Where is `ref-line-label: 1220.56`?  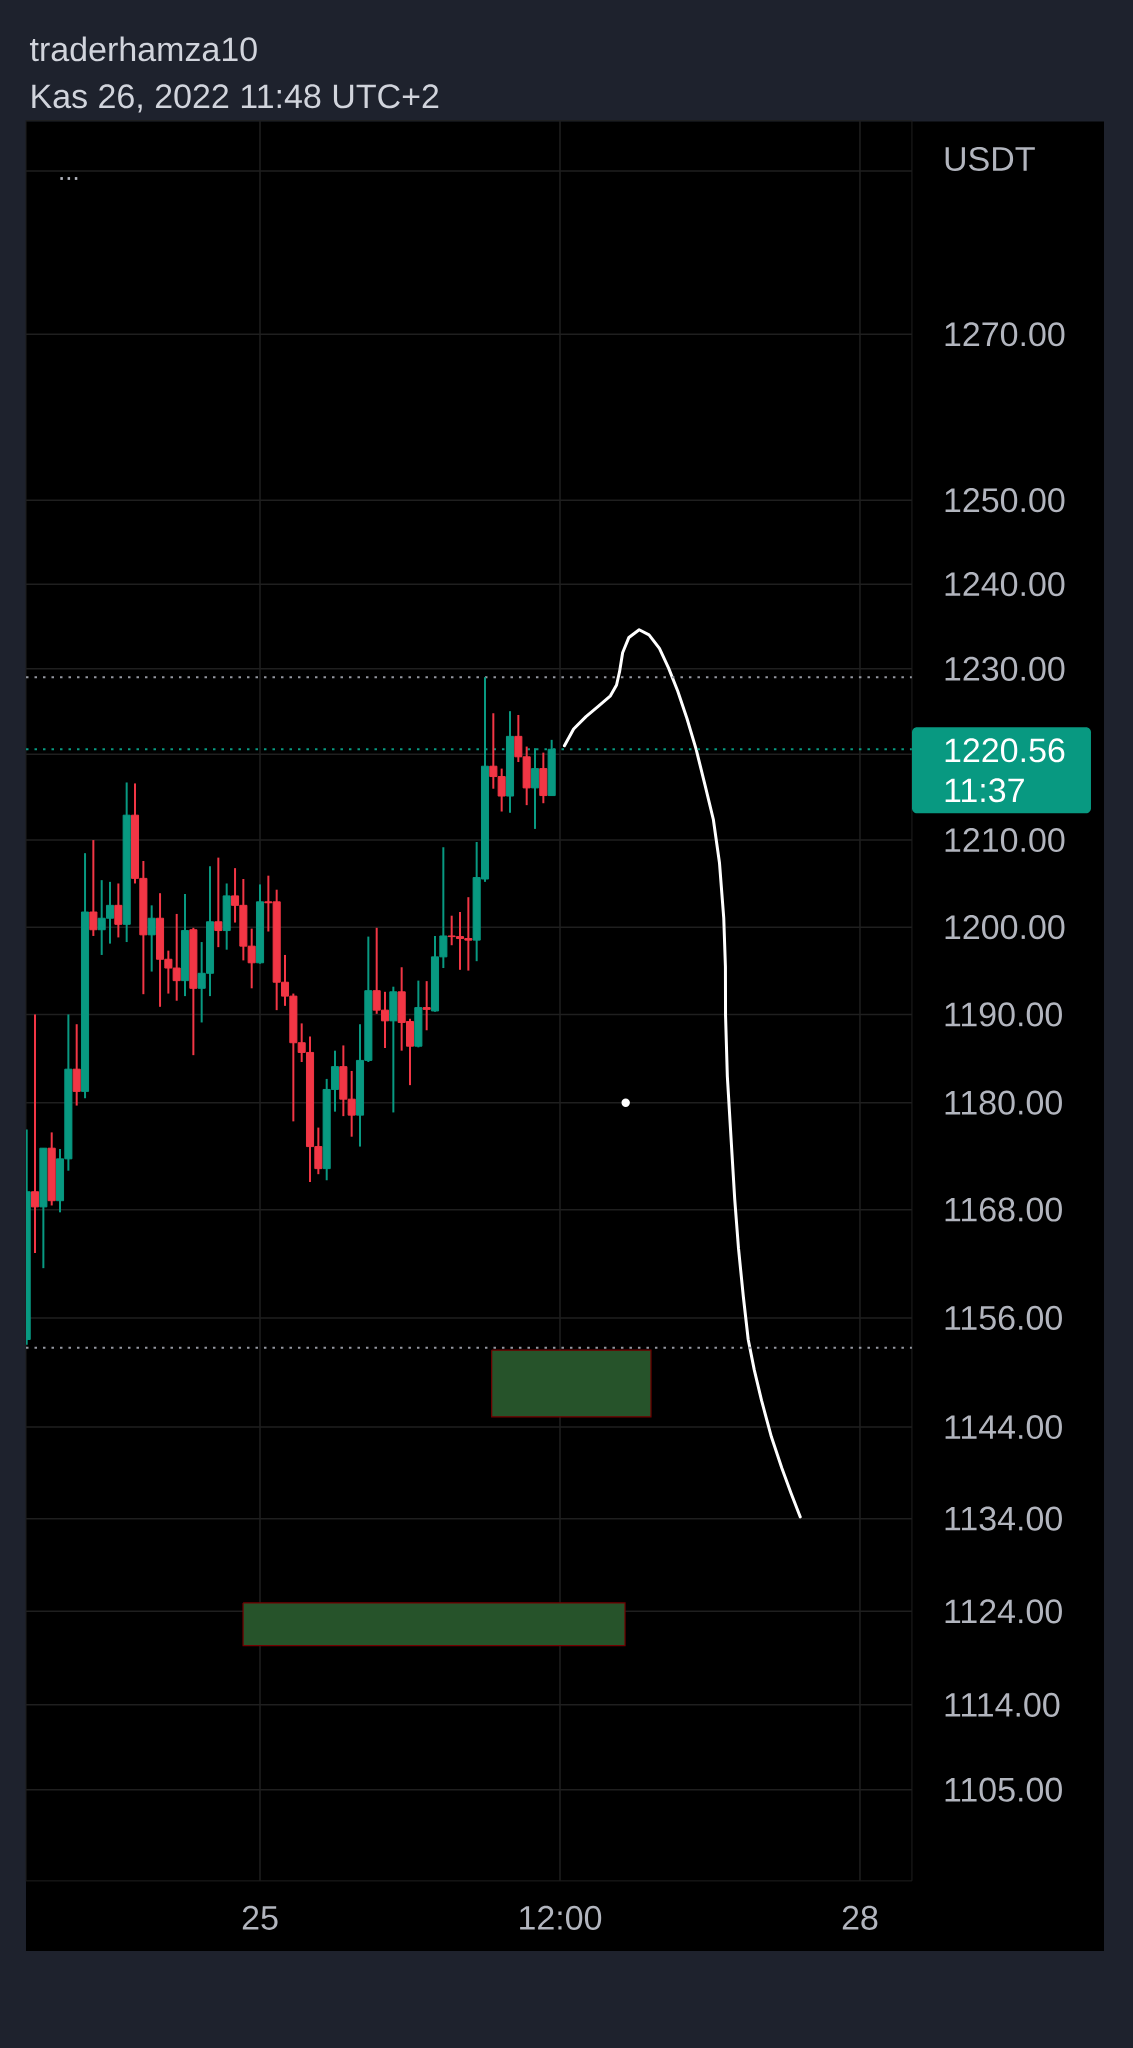
ref-line-label: 1220.56 is located at coordinates (1005, 750).